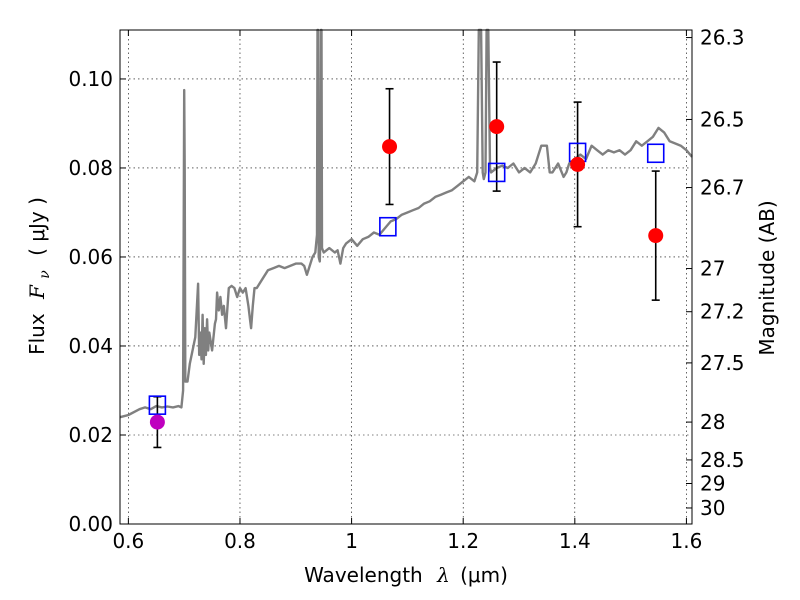 The image size is (800, 600). I want to click on y-tick-label: 0.04, so click(90, 346).